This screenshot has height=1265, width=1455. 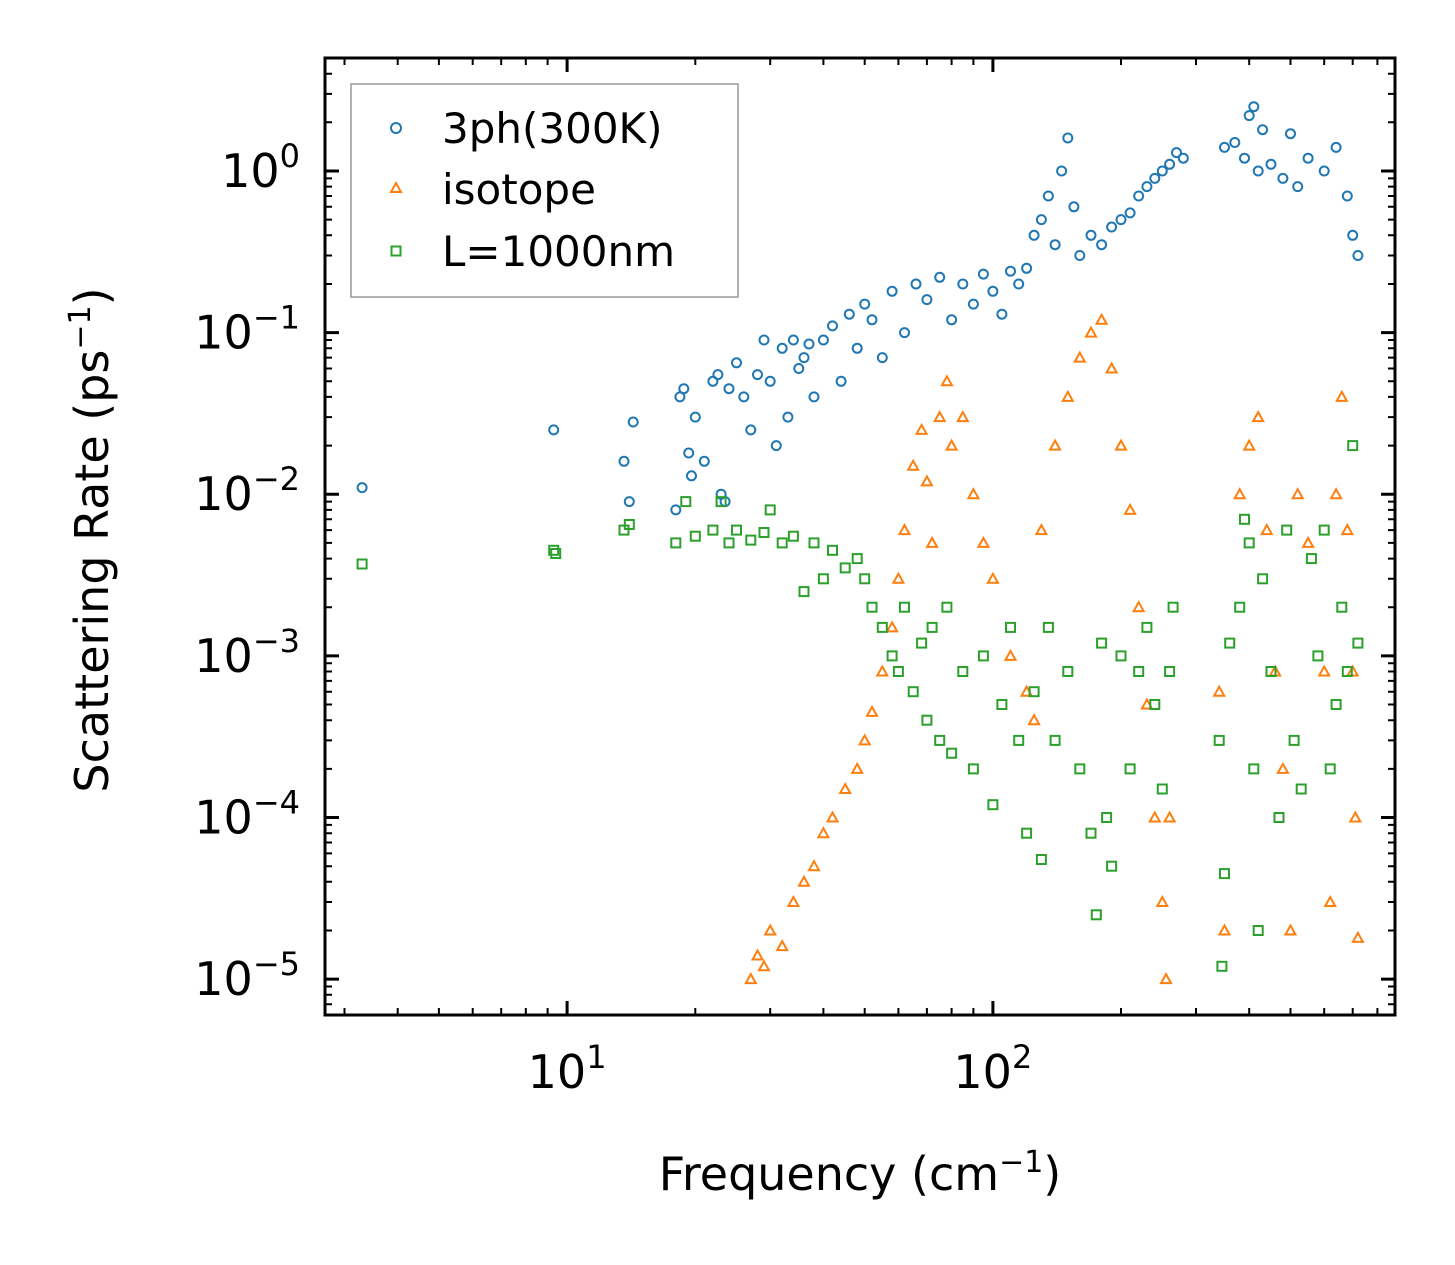 I want to click on x-tick-exp: 2, so click(x=1022, y=1057).